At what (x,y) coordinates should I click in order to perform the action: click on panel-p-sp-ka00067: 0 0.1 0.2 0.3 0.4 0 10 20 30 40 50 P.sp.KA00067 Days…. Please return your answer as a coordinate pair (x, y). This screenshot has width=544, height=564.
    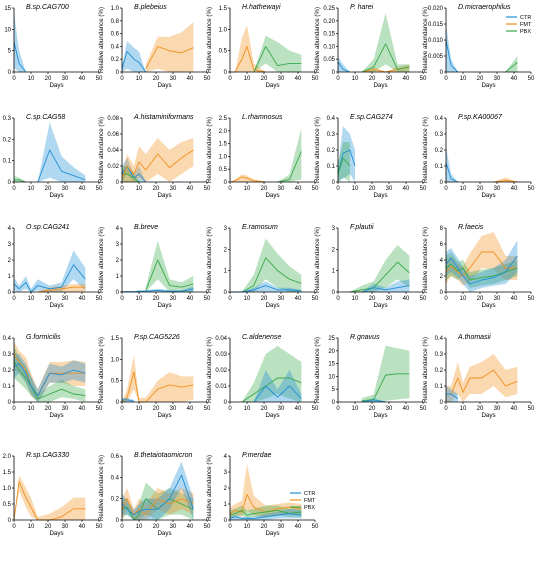
    Looking at the image, I should click on (478, 156).